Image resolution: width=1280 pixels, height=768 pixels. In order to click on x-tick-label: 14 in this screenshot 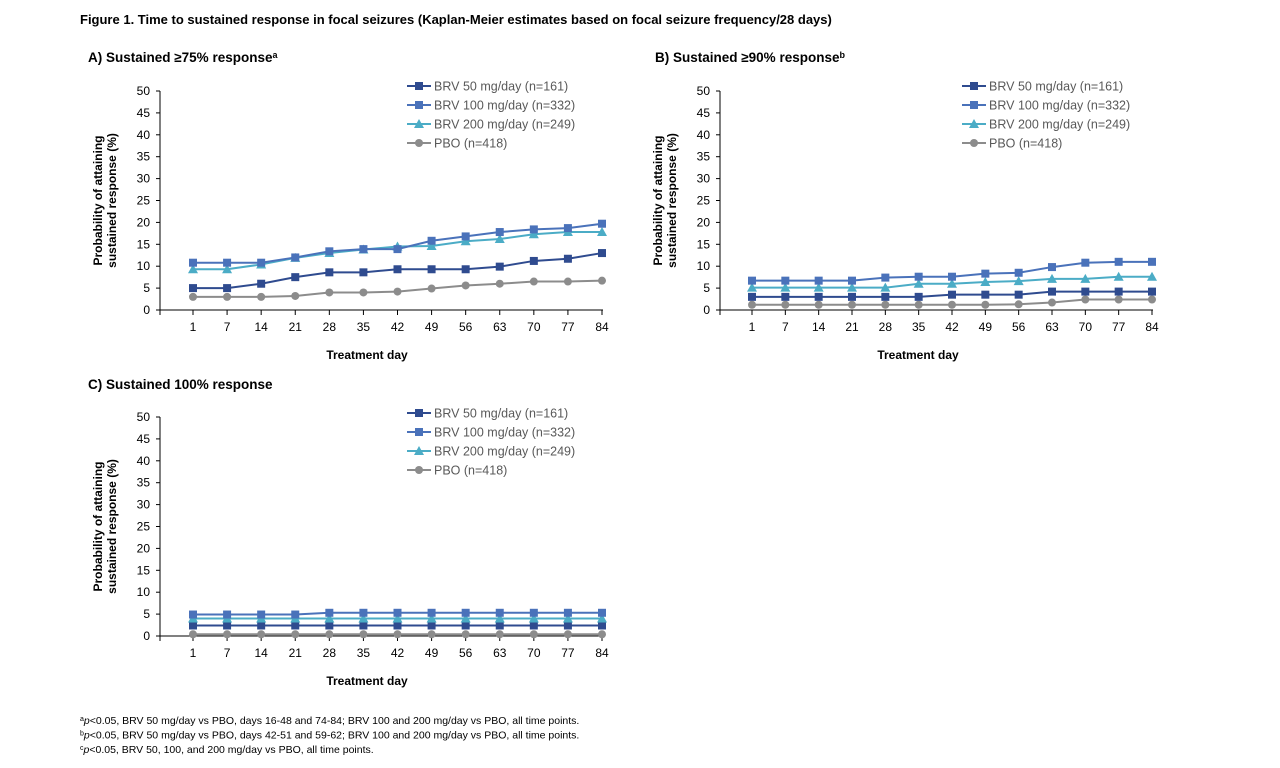, I will do `click(819, 327)`.